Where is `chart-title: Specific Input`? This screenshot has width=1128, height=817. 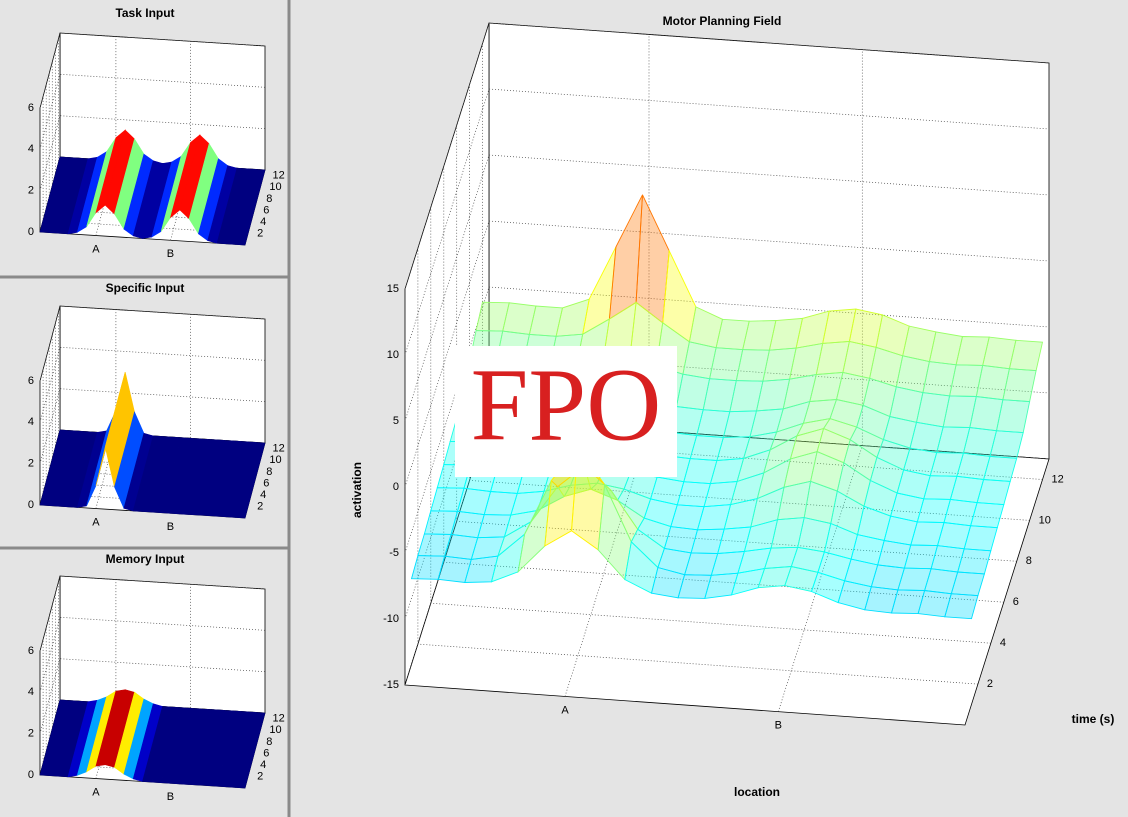
chart-title: Specific Input is located at coordinates (145, 288).